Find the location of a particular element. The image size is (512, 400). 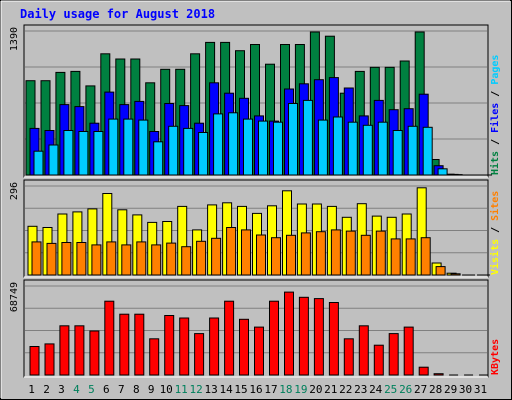

x-tick-label: 16 is located at coordinates (255, 389).